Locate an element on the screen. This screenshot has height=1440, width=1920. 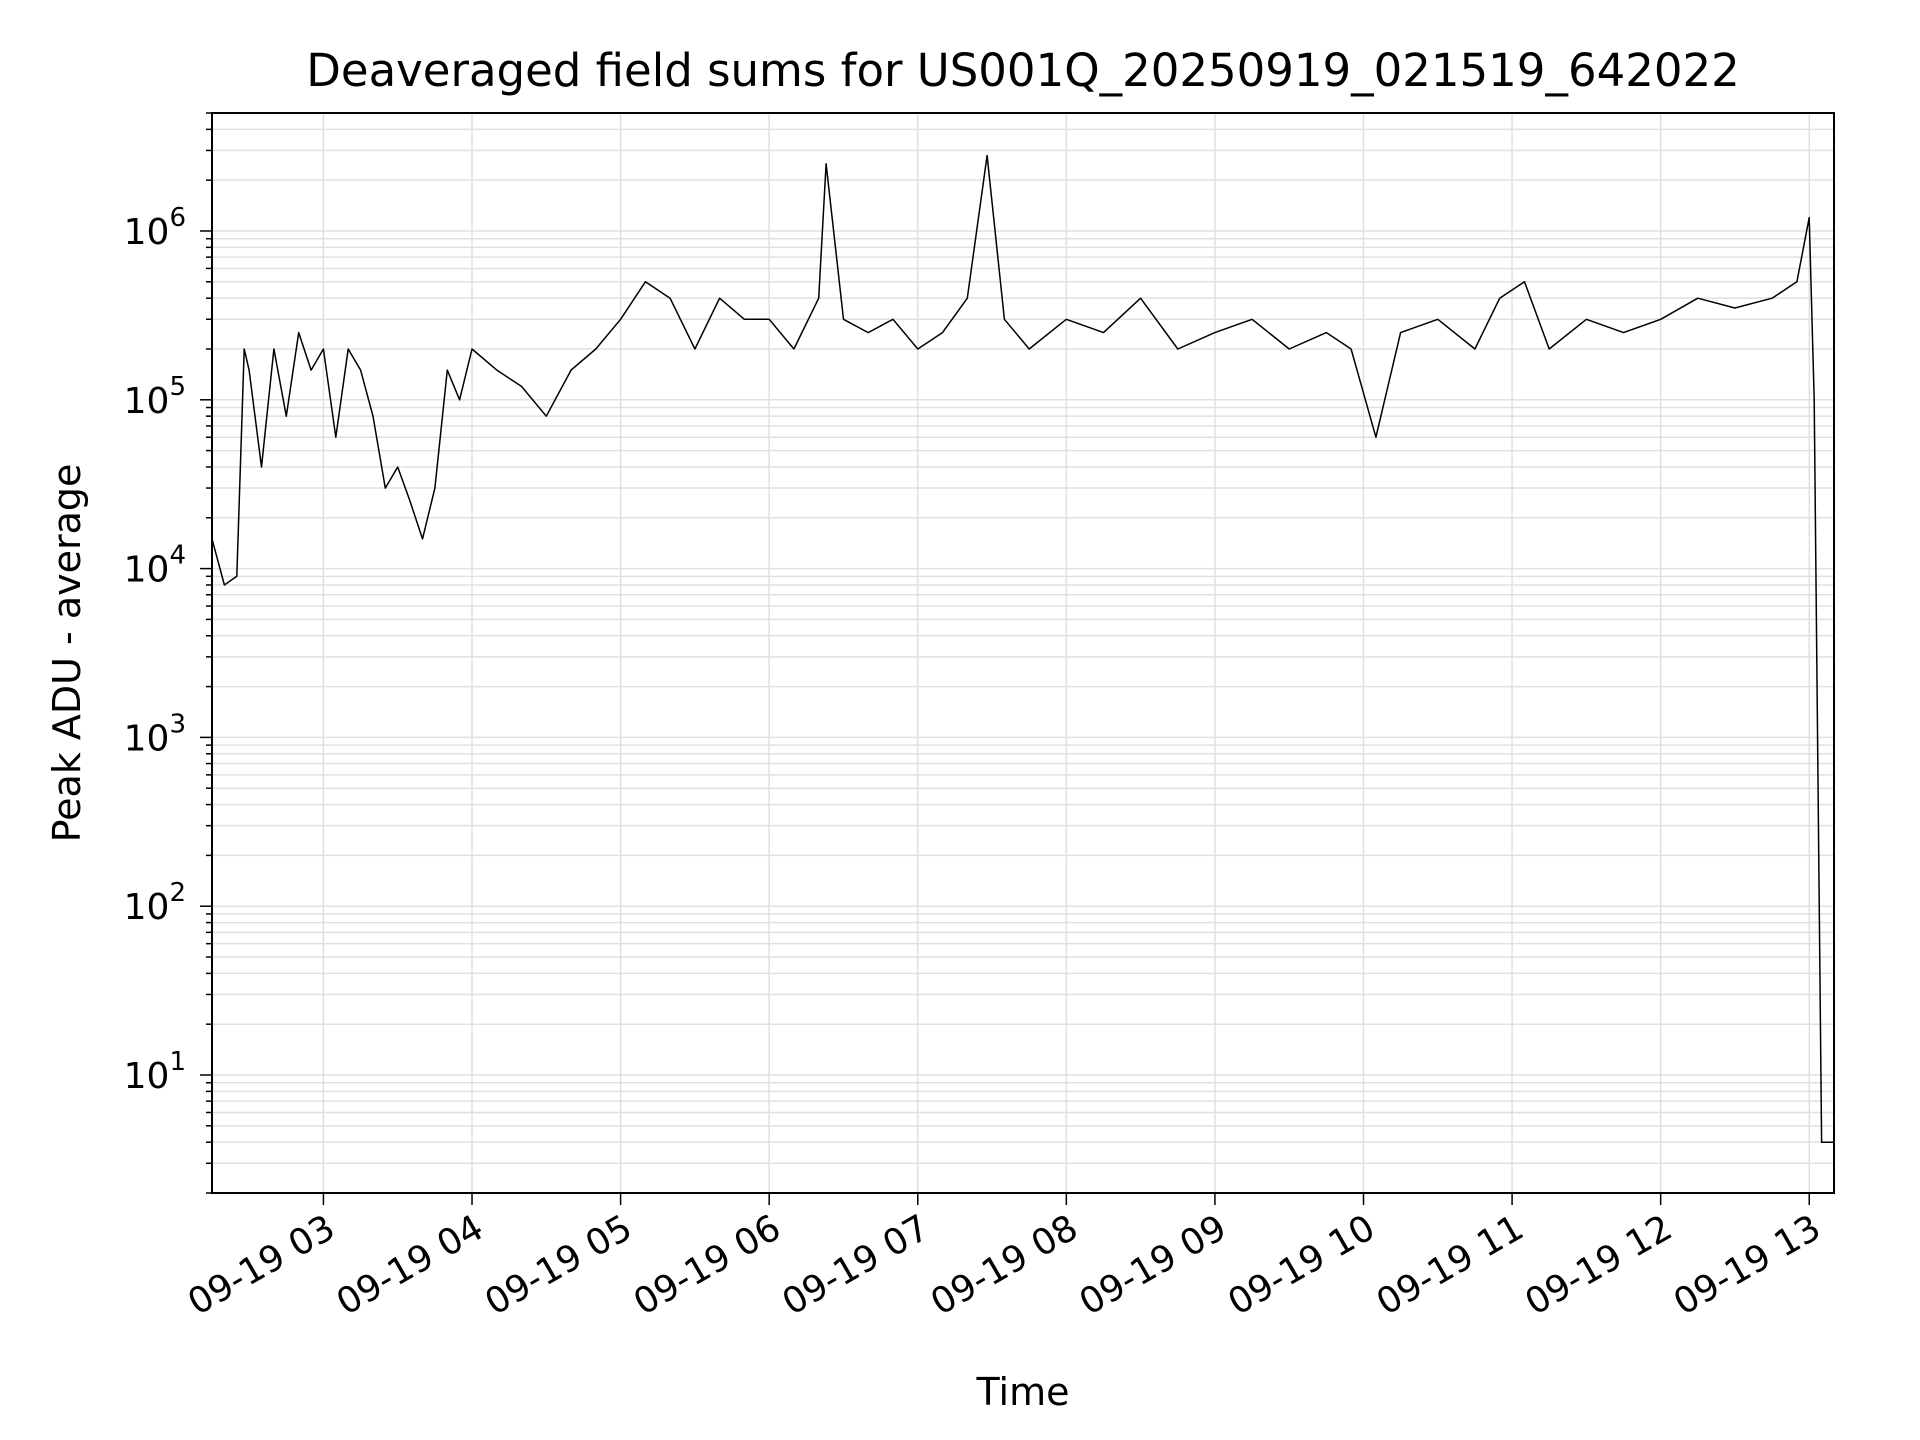
y-tick-label: 10⁵ is located at coordinates (155, 397).